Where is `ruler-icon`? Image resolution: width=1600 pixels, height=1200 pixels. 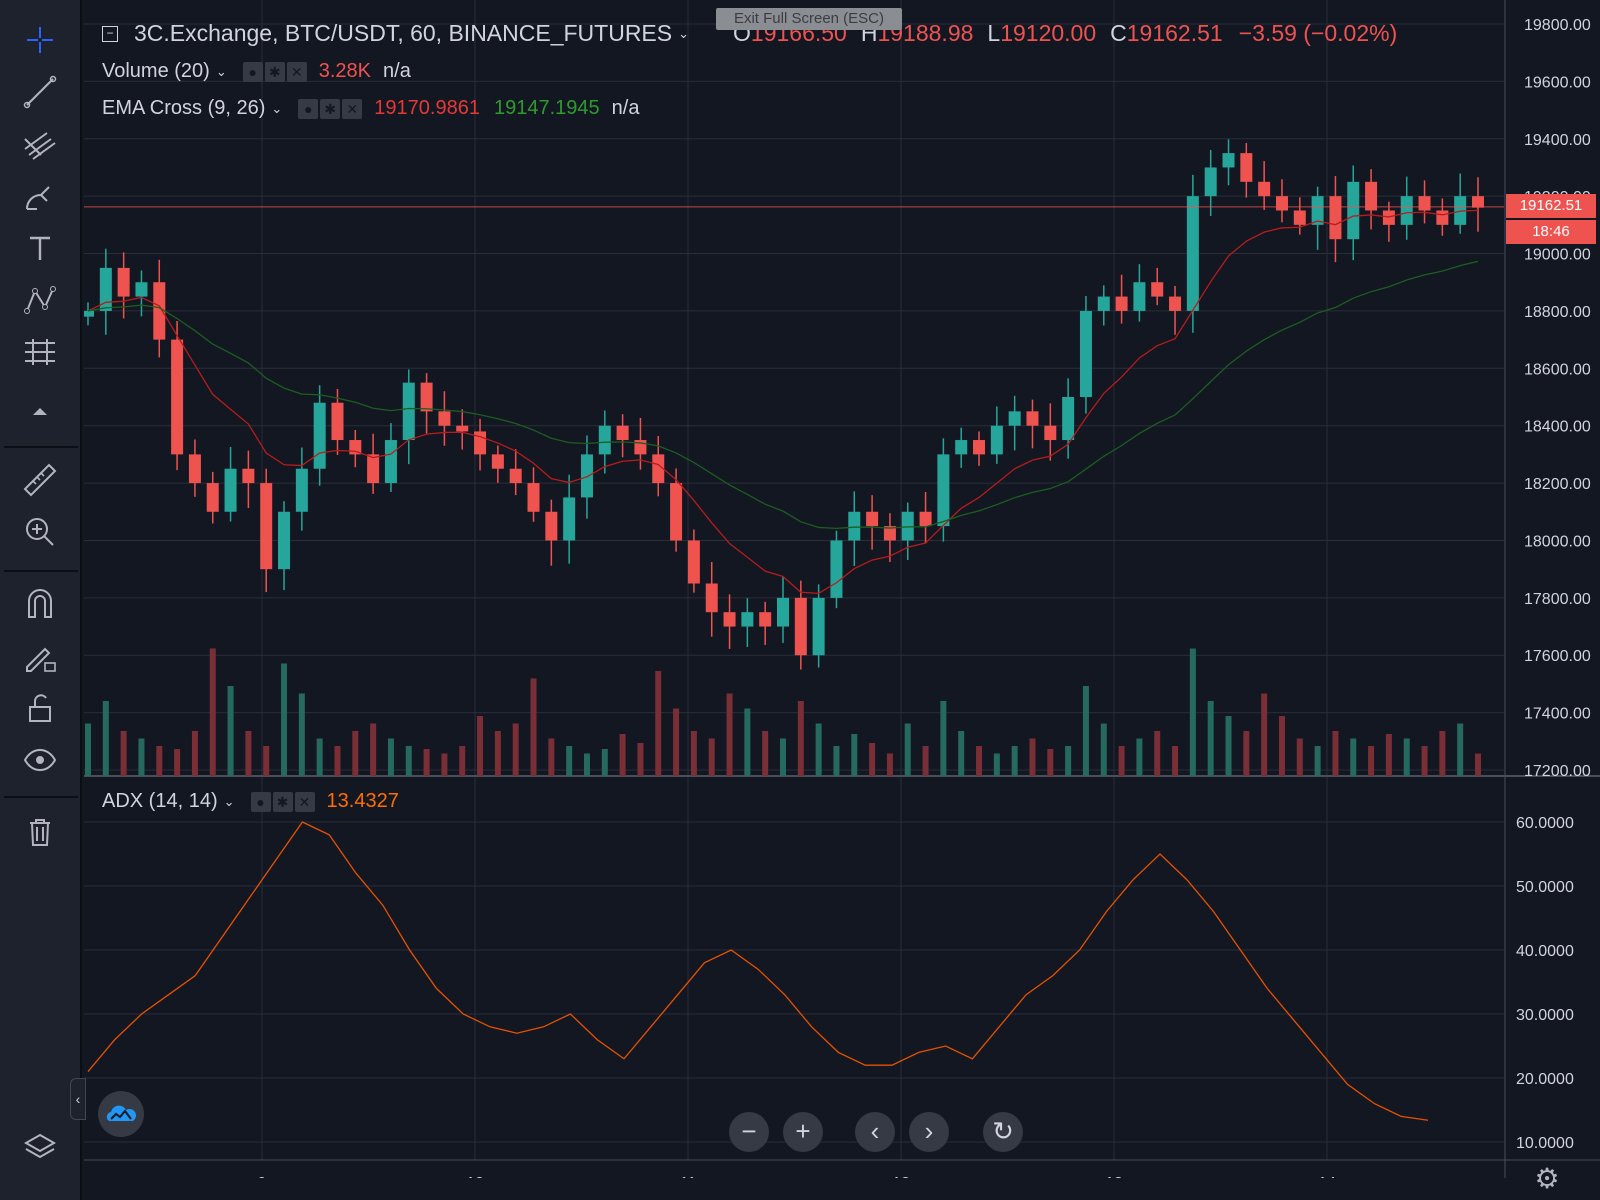
ruler-icon is located at coordinates (40, 480).